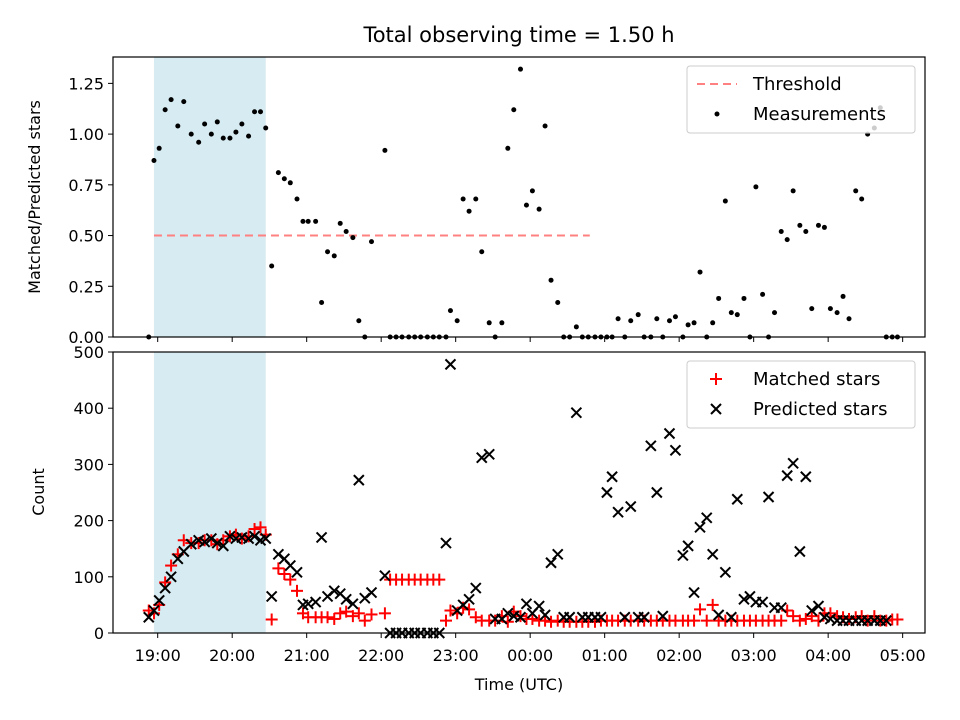 This screenshot has width=960, height=720. What do you see at coordinates (88, 464) in the screenshot?
I see `bottom-y-tick-label: 300` at bounding box center [88, 464].